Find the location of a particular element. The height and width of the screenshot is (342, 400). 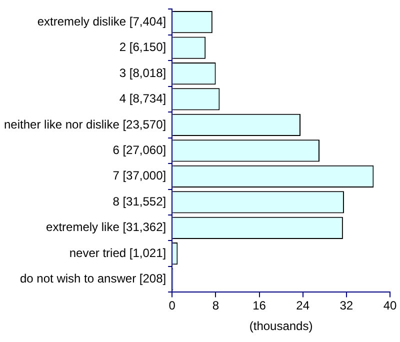

y-tick-label: 7 [37,000] is located at coordinates (139, 175).